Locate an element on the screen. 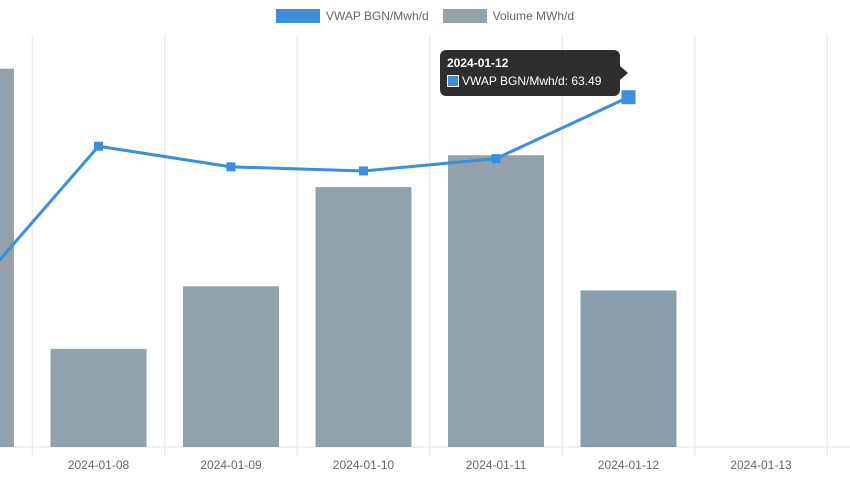 The image size is (850, 480). legend-item-volume: Volume MWh/d is located at coordinates (508, 16).